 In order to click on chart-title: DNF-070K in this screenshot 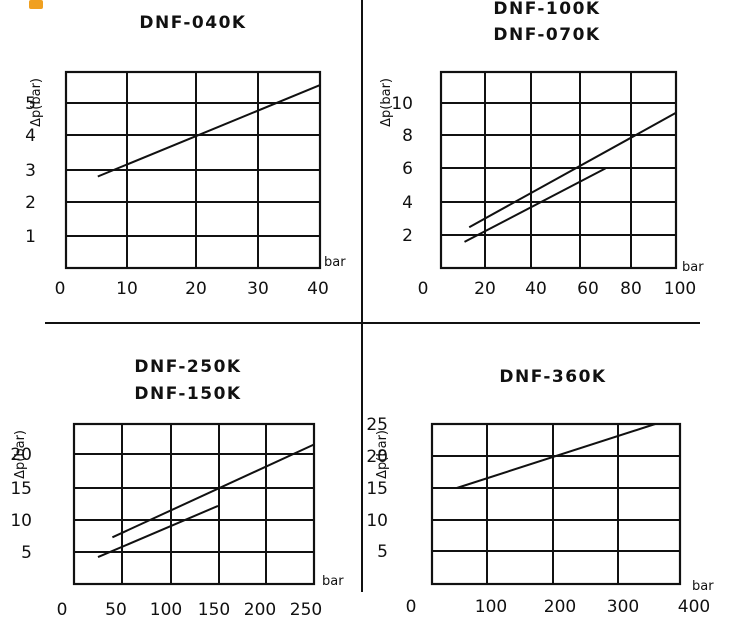, I will do `click(546, 35)`.